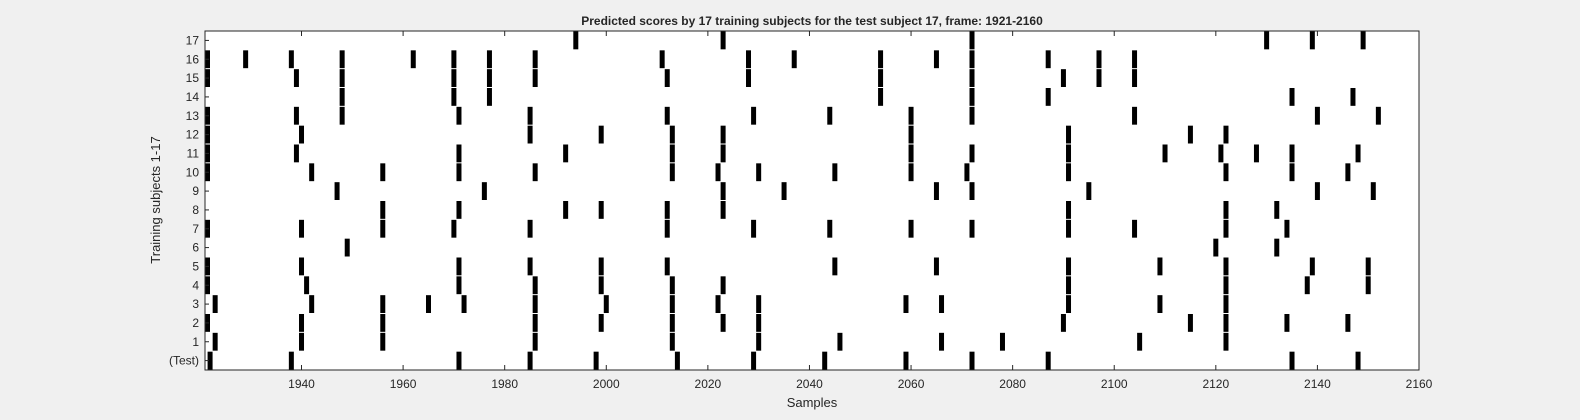  What do you see at coordinates (193, 172) in the screenshot?
I see `y-tick-label: 10` at bounding box center [193, 172].